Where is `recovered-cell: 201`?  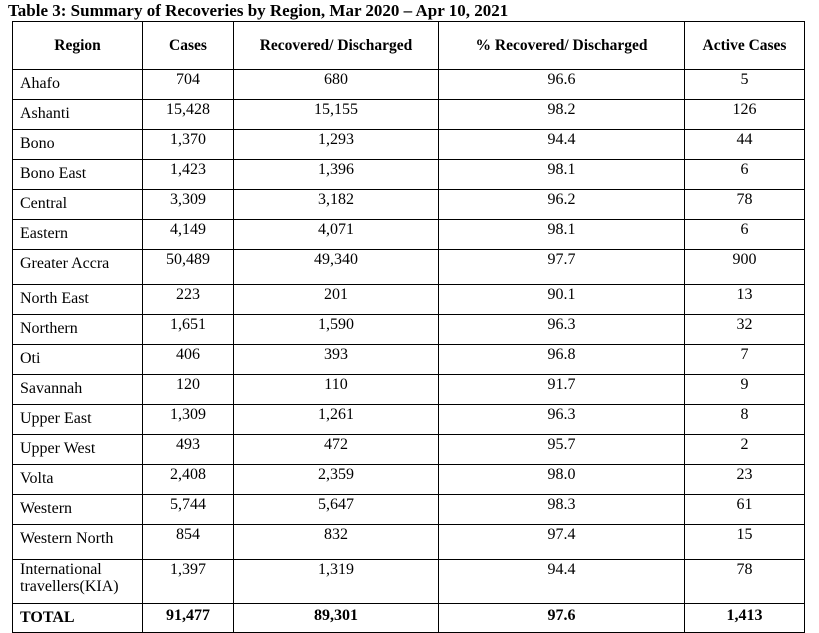
recovered-cell: 201 is located at coordinates (336, 299).